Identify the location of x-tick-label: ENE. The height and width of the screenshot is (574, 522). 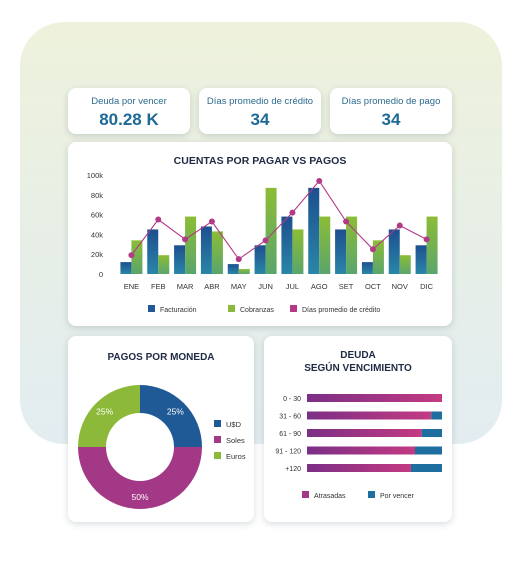
(131, 286).